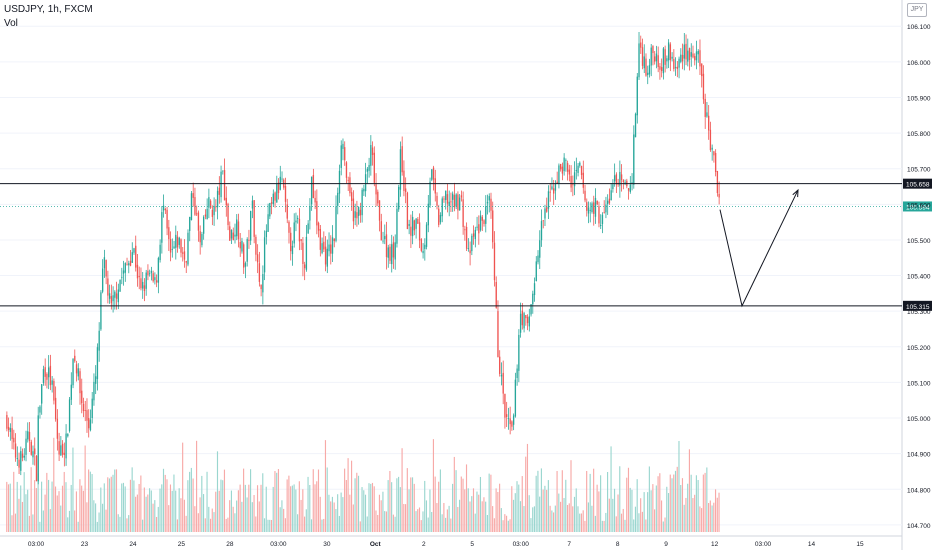 The image size is (932, 550). I want to click on y-tick-label: 105.800, so click(919, 134).